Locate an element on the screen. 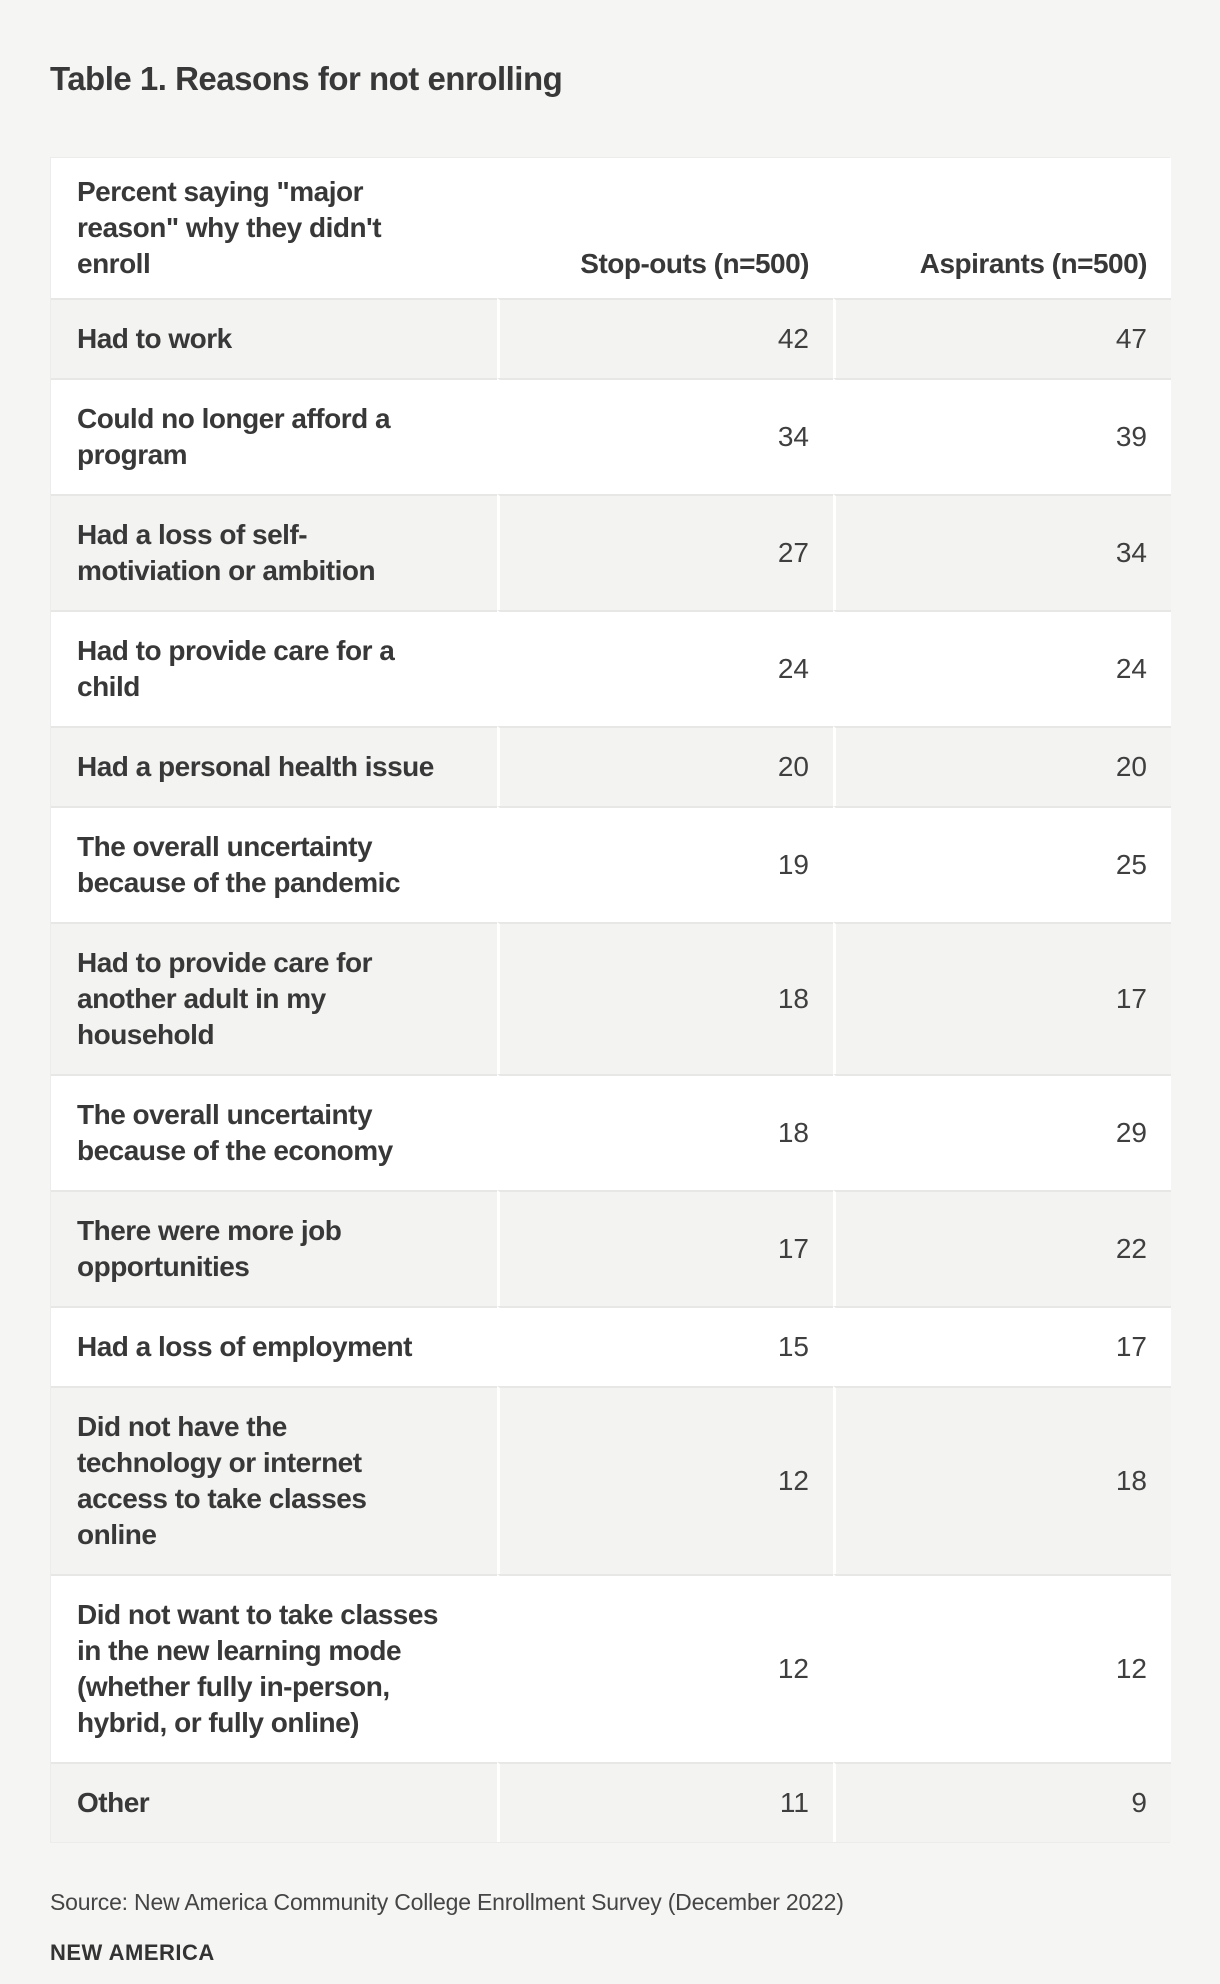 This screenshot has height=1984, width=1220. stopouts-value-cell: 19 is located at coordinates (665, 864).